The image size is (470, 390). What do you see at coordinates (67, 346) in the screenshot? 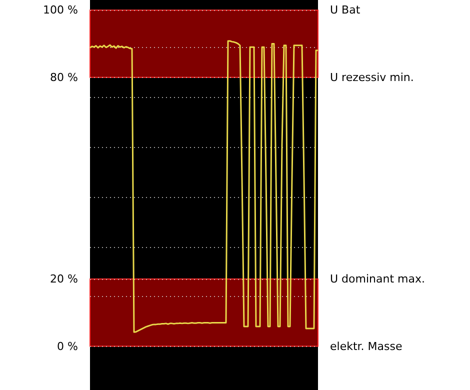
I see `y-tick-label: 0 %` at bounding box center [67, 346].